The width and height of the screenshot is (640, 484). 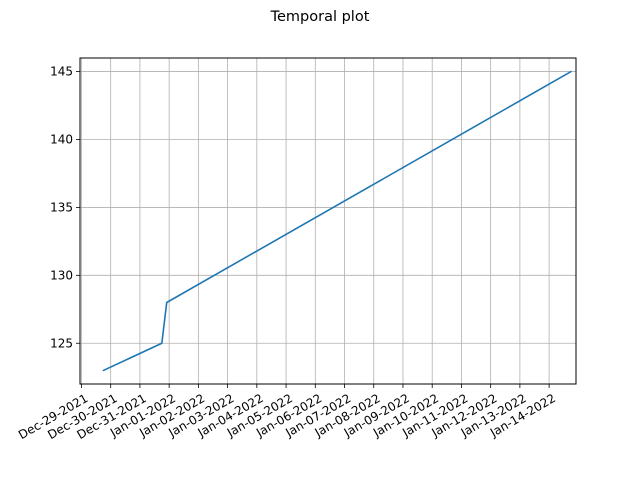 I want to click on y-tick-label: 135, so click(x=61, y=207).